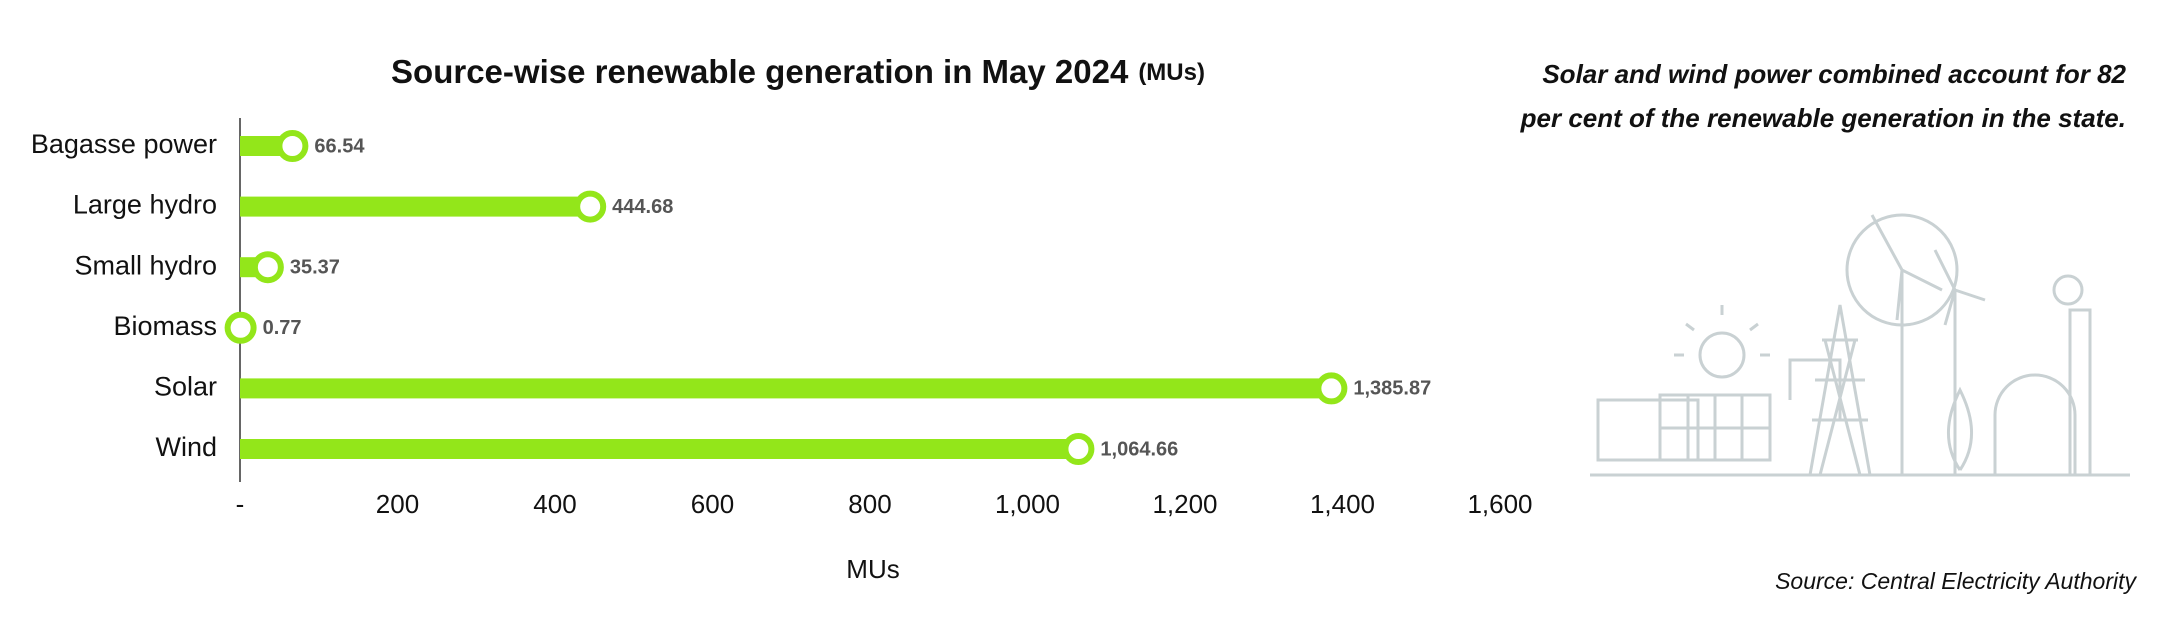 This screenshot has width=2158, height=624. Describe the element at coordinates (397, 504) in the screenshot. I see `x-tick-label: 200` at that location.